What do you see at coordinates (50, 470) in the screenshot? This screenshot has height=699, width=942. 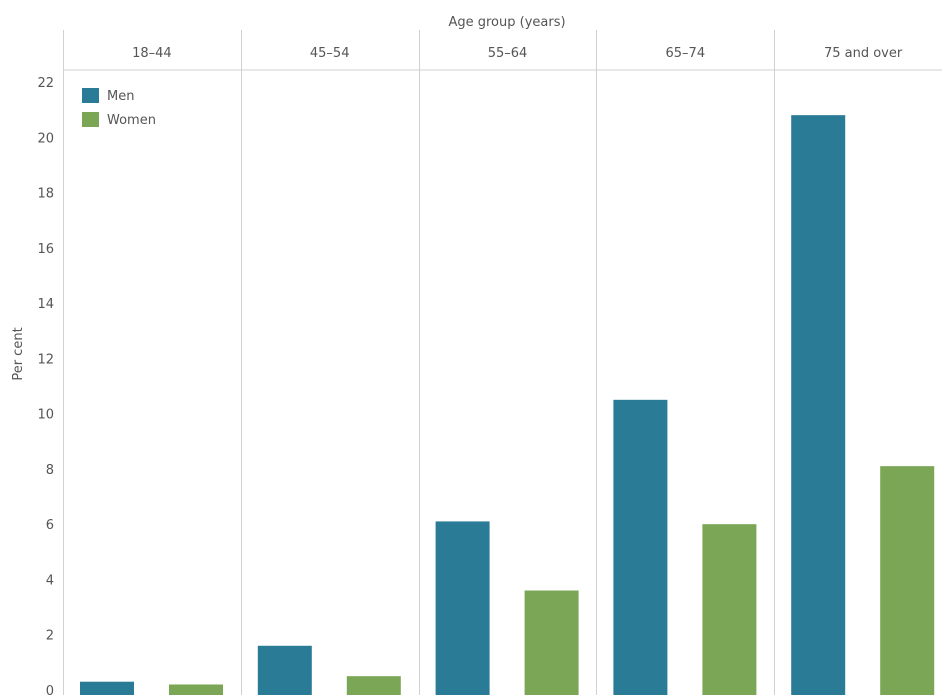 I see `y-tick-label: 8` at bounding box center [50, 470].